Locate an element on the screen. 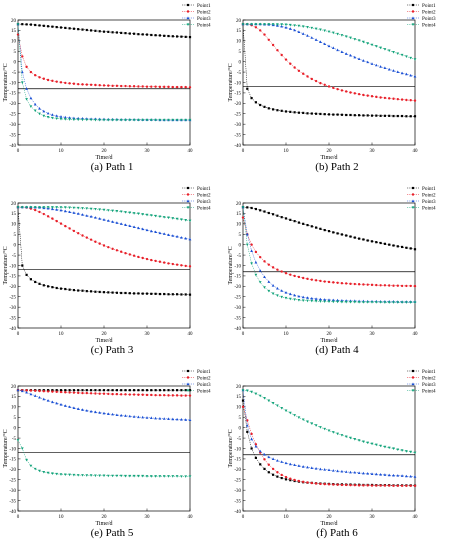  series-point3 is located at coordinates (329, 254).